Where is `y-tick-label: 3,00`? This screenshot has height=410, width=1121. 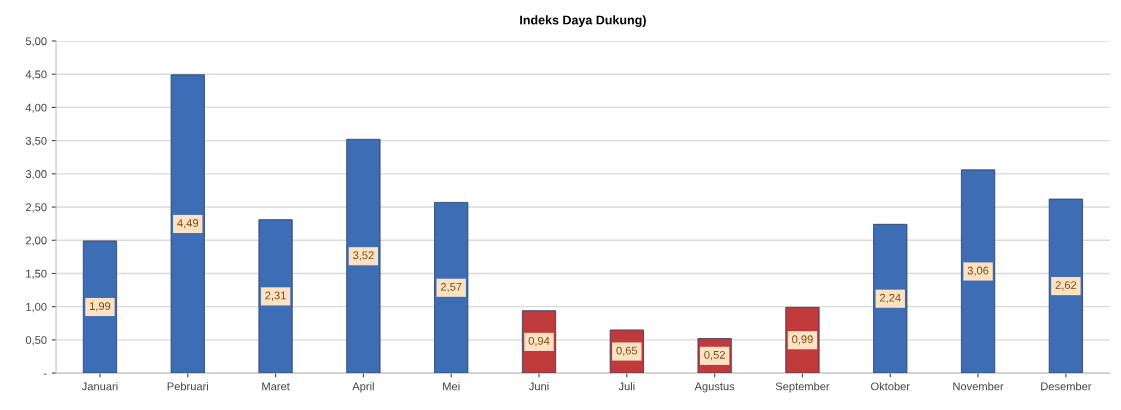
y-tick-label: 3,00 is located at coordinates (36, 175).